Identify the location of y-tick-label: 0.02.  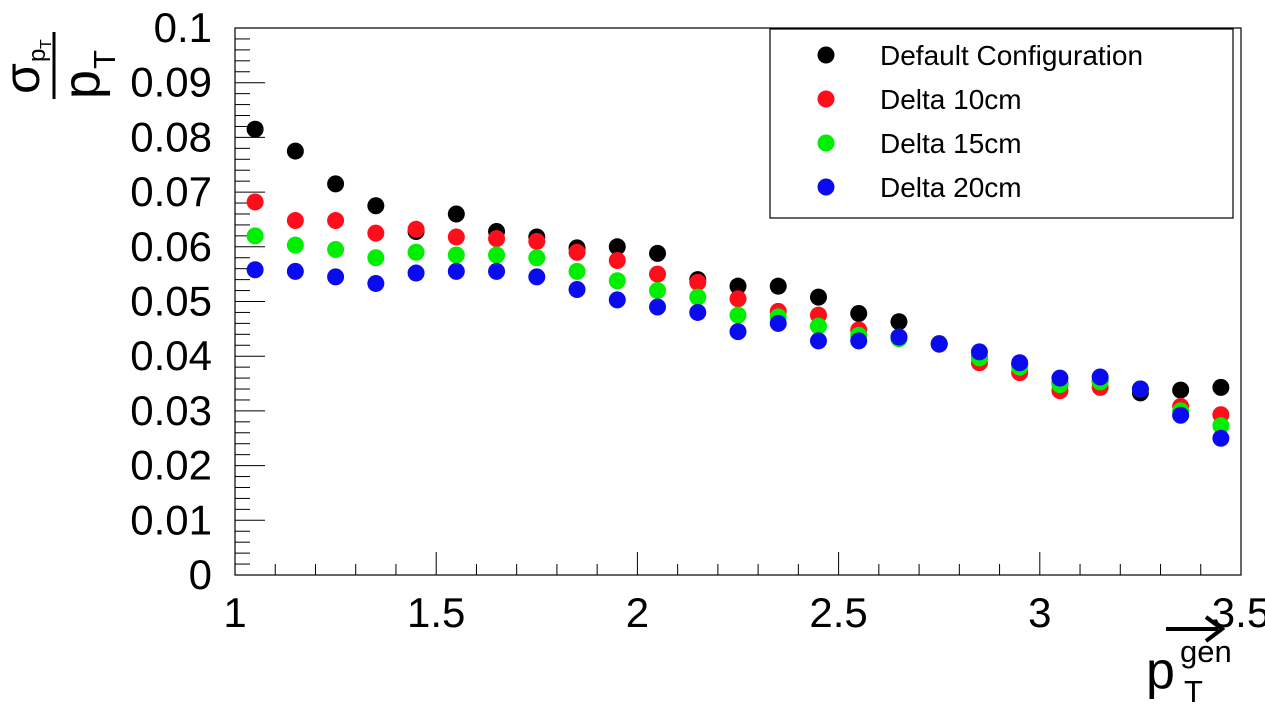
(171, 465).